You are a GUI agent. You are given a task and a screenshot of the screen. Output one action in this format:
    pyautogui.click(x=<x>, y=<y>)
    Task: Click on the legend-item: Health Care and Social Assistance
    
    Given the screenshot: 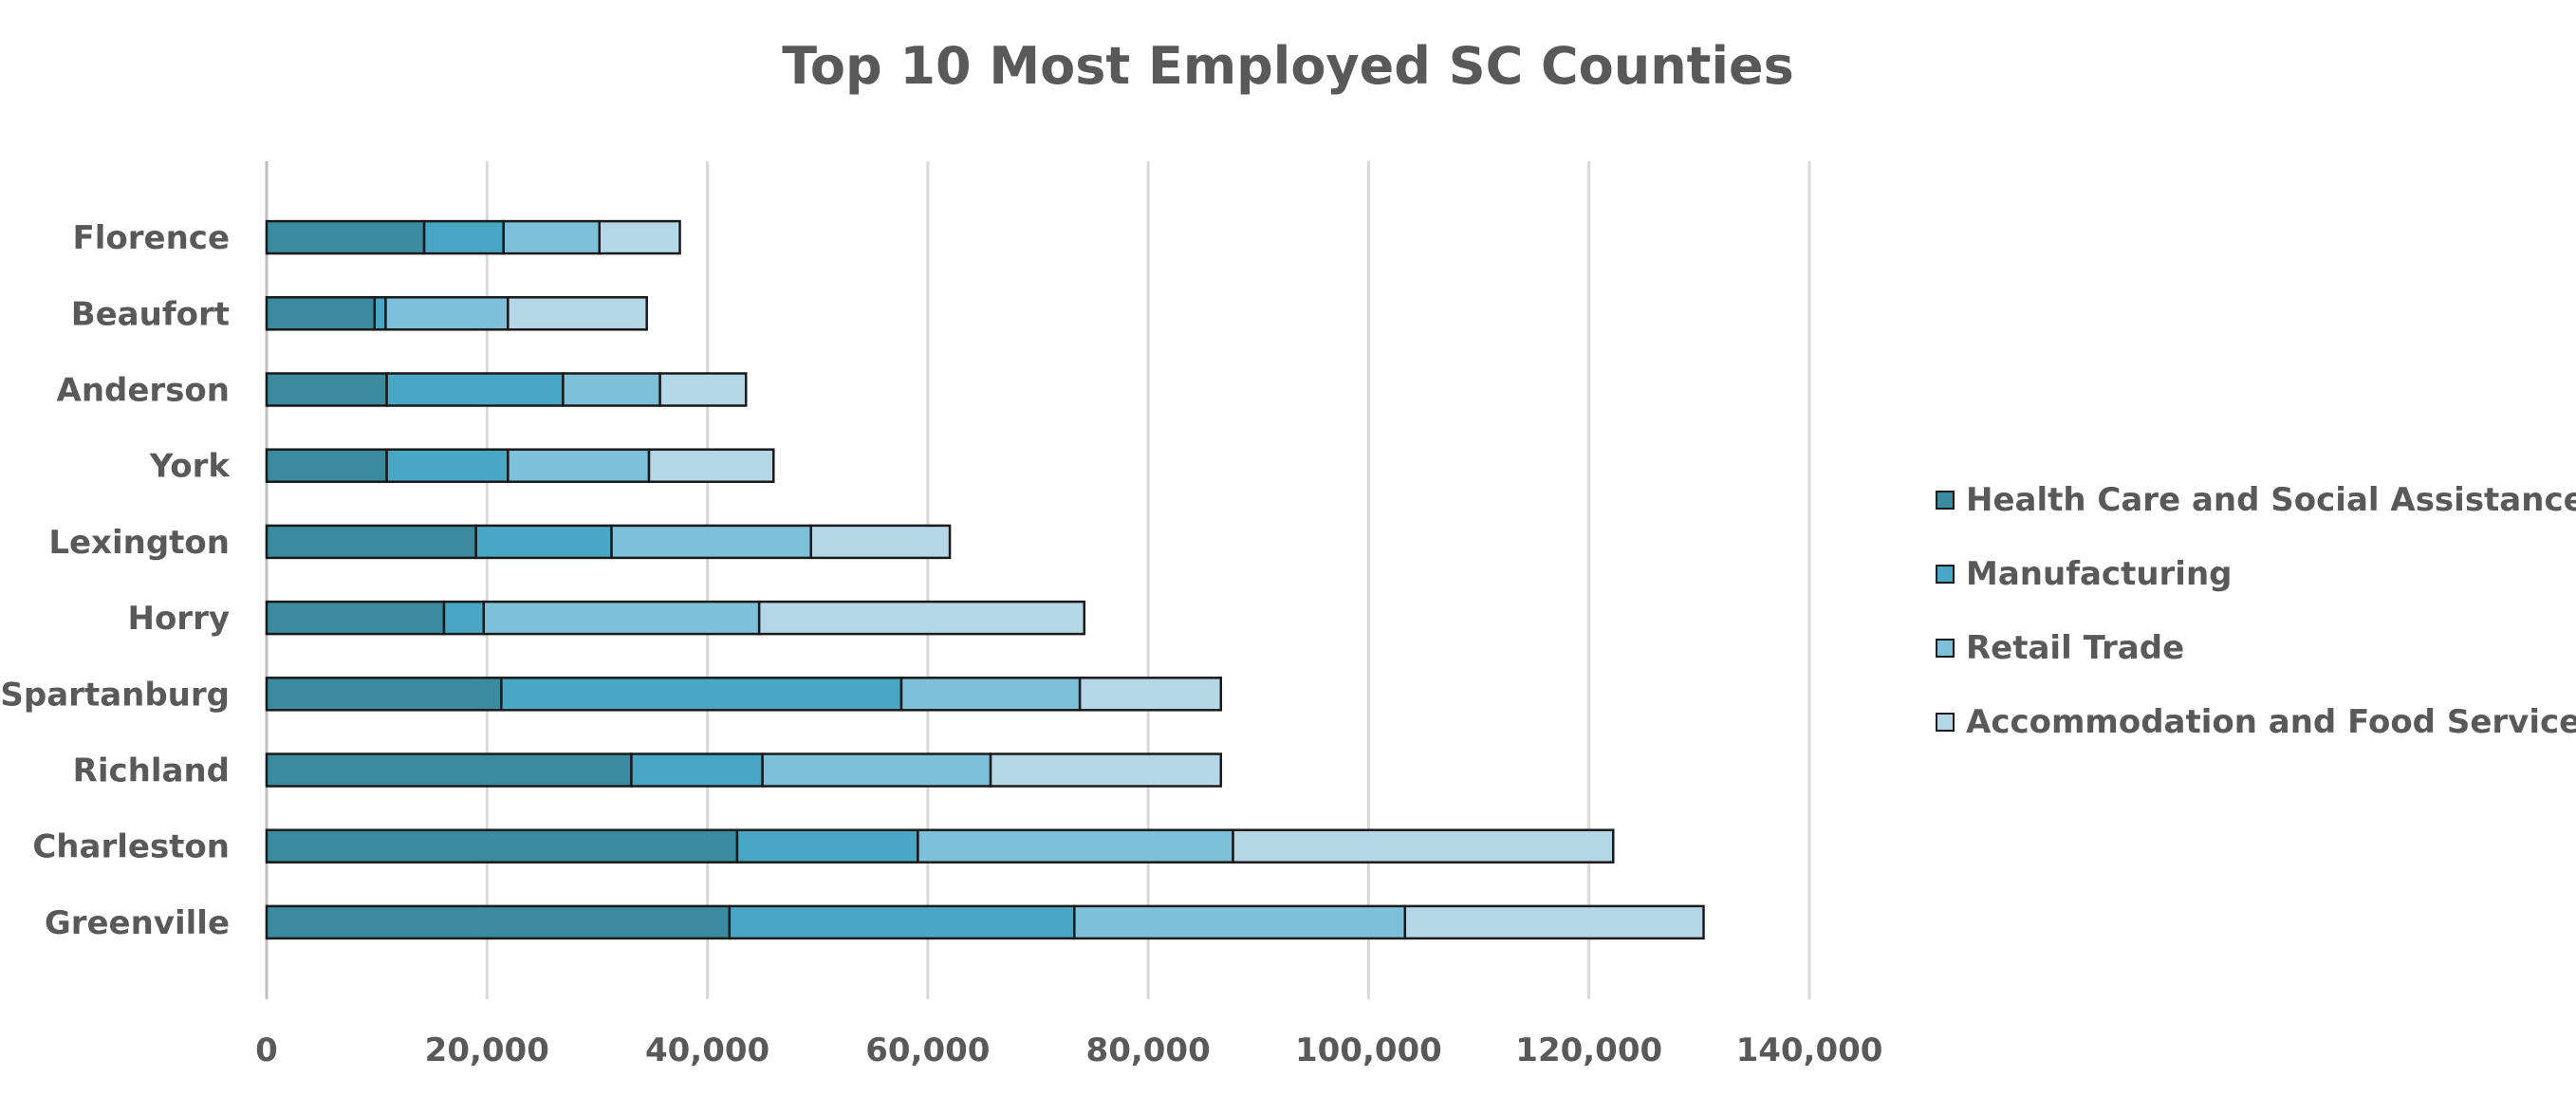 What is the action you would take?
    pyautogui.click(x=2256, y=500)
    